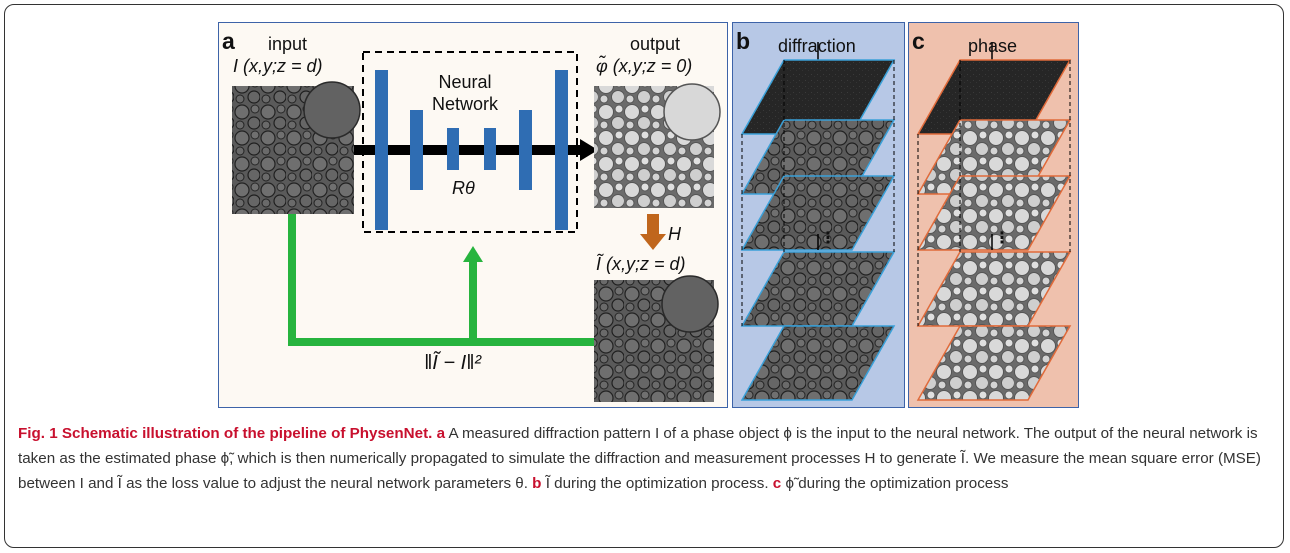  I want to click on reconstruction-expression: Ĩ (x,y;z = d), so click(641, 264).